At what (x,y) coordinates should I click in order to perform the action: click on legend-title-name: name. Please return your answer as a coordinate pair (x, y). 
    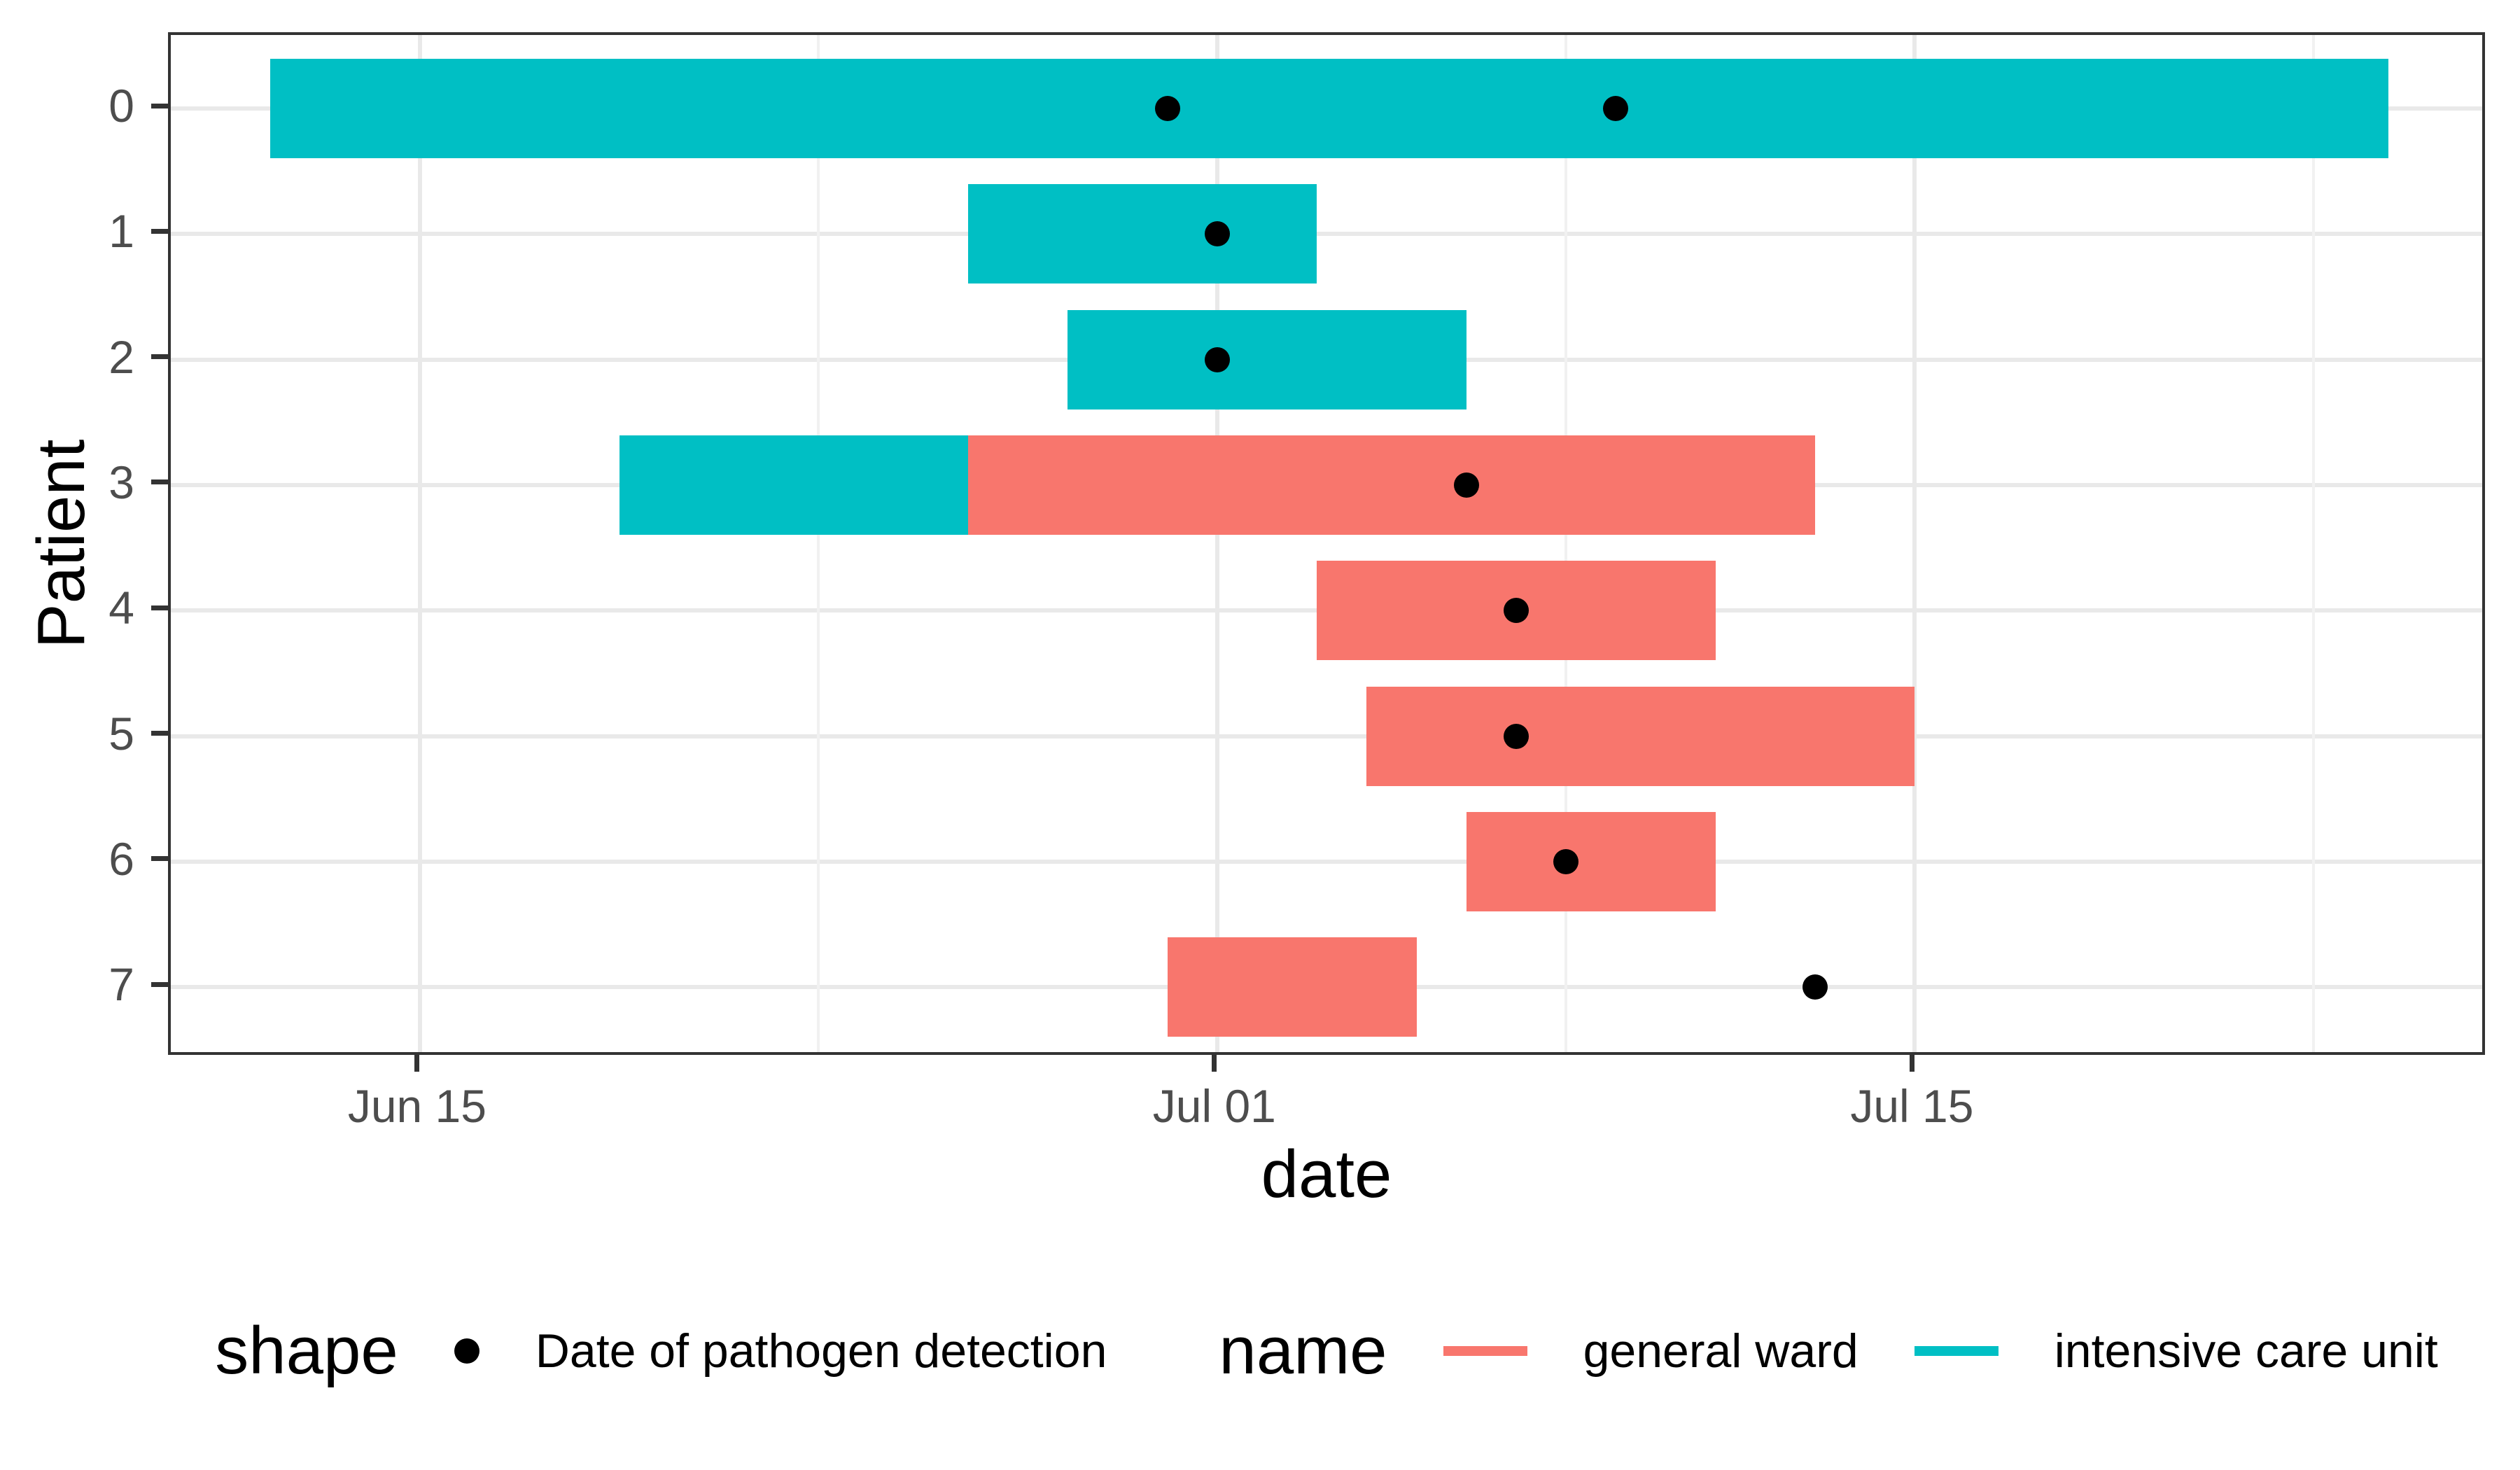
    Looking at the image, I should click on (1303, 1350).